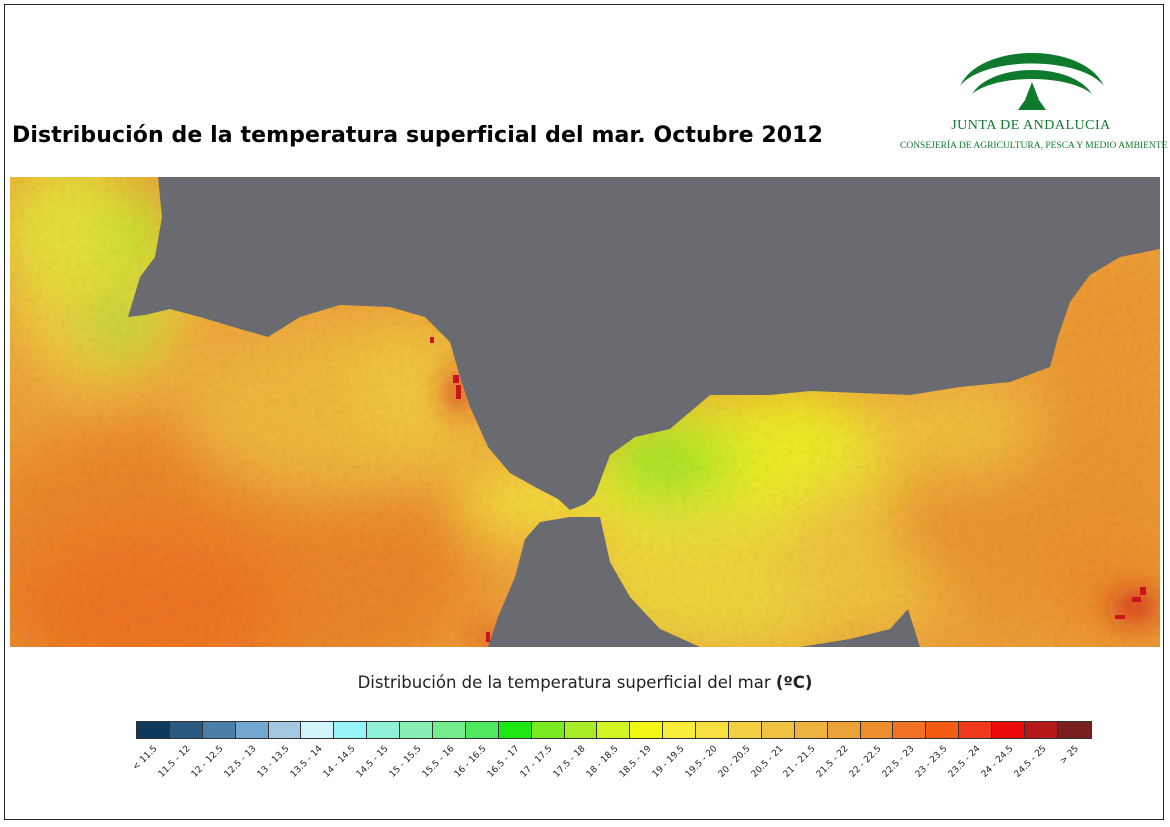 This screenshot has width=1170, height=827. I want to click on legend-label: 20.5 - 21, so click(767, 762).